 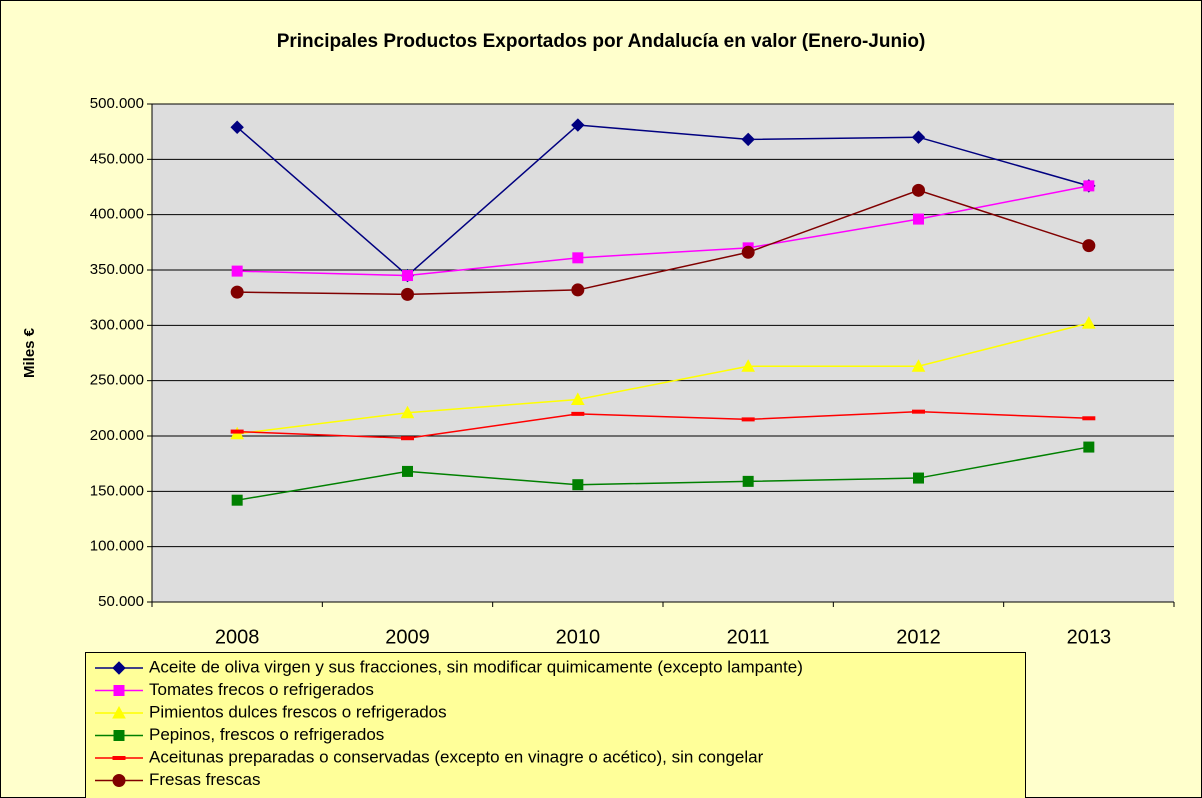 I want to click on y-tick-label: 100.000, so click(x=117, y=546).